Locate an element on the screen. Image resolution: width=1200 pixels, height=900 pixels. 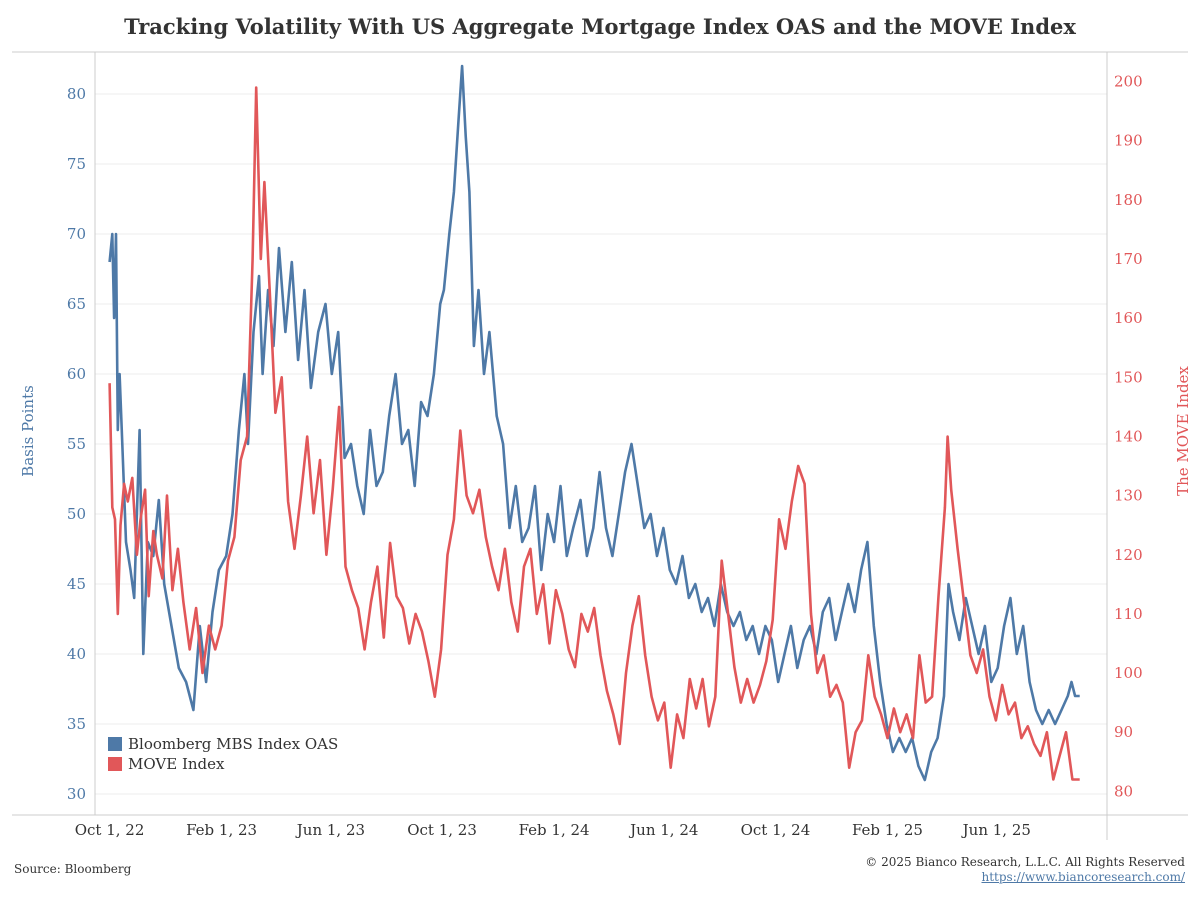
x-tick-label: Feb 1, 23 is located at coordinates (221, 830).